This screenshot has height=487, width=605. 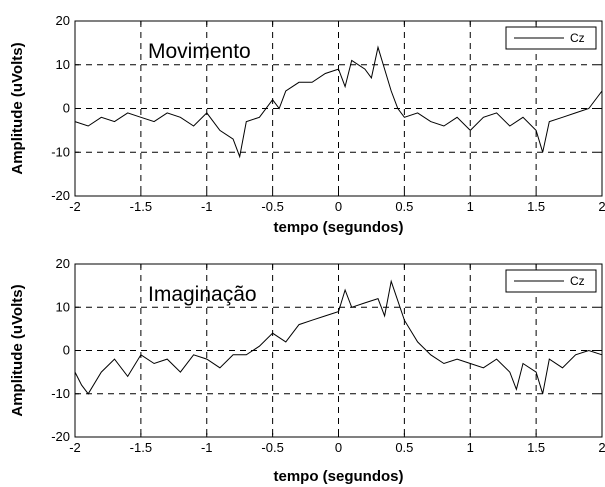 What do you see at coordinates (199, 51) in the screenshot?
I see `panel-annotation: Movimento` at bounding box center [199, 51].